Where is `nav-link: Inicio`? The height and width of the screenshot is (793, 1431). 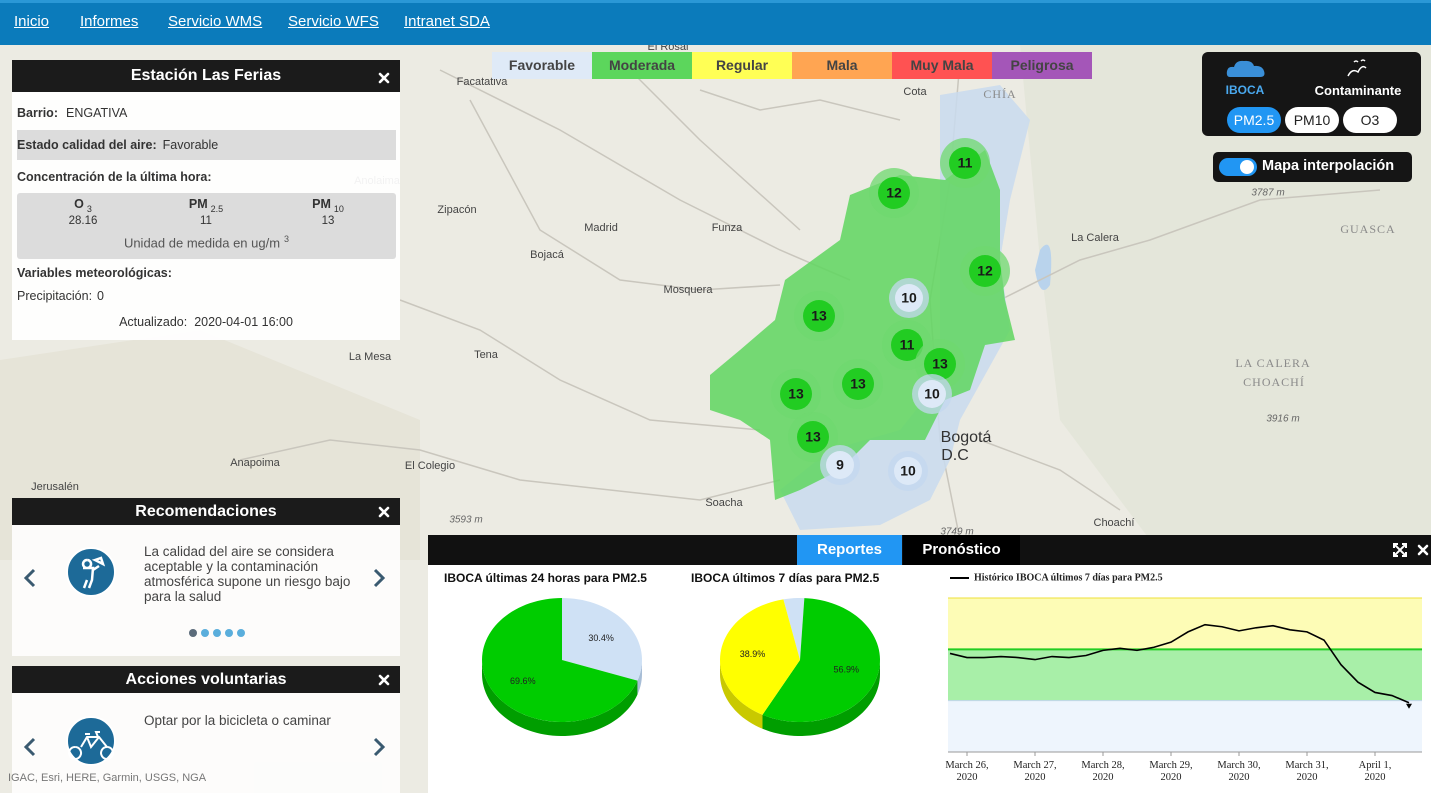
nav-link: Inicio is located at coordinates (32, 21).